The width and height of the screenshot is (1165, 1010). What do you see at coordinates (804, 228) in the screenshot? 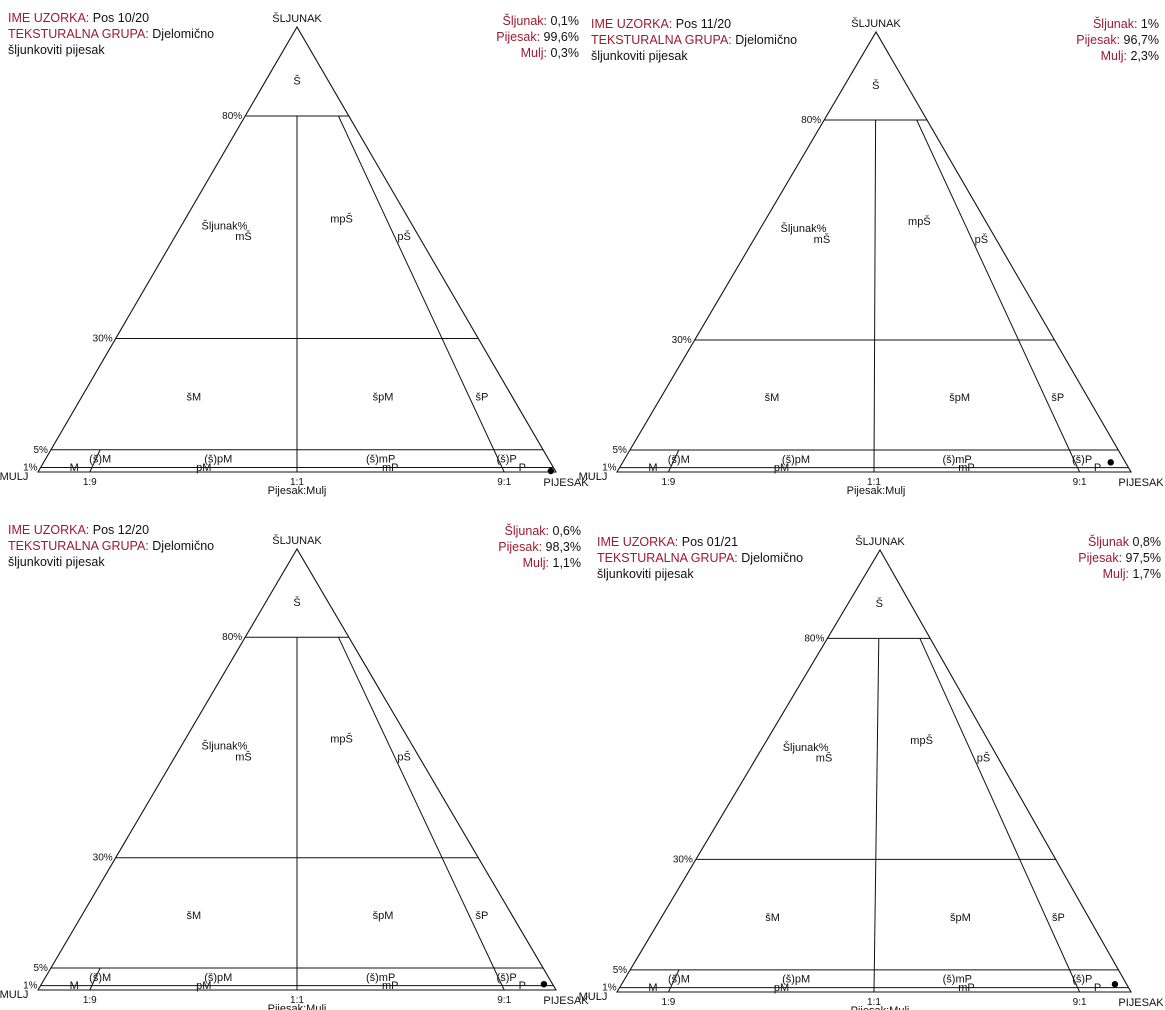
I see `left-axis-label: Šljunak%` at bounding box center [804, 228].